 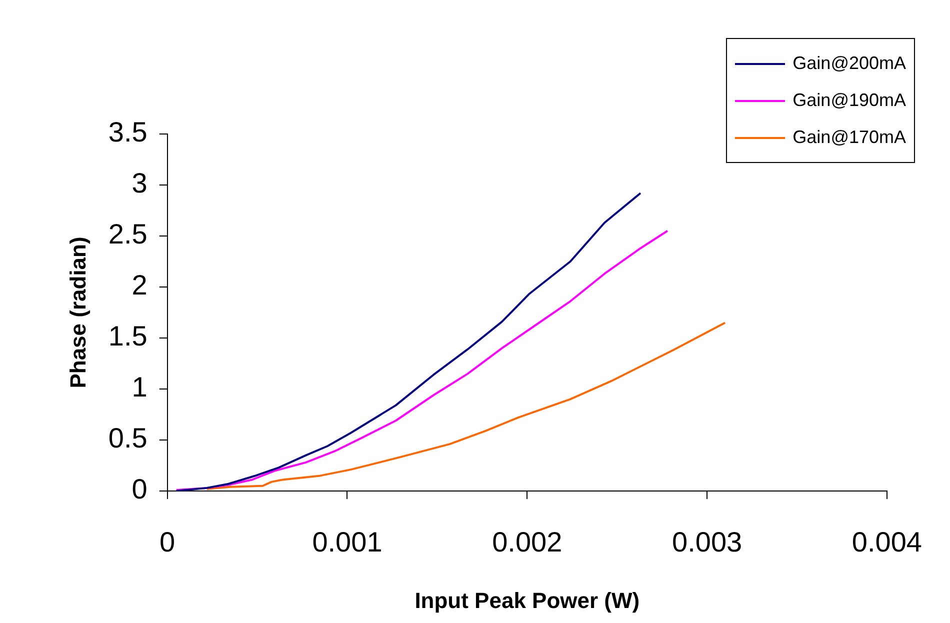 What do you see at coordinates (128, 336) in the screenshot?
I see `y-tick-label: 1.5` at bounding box center [128, 336].